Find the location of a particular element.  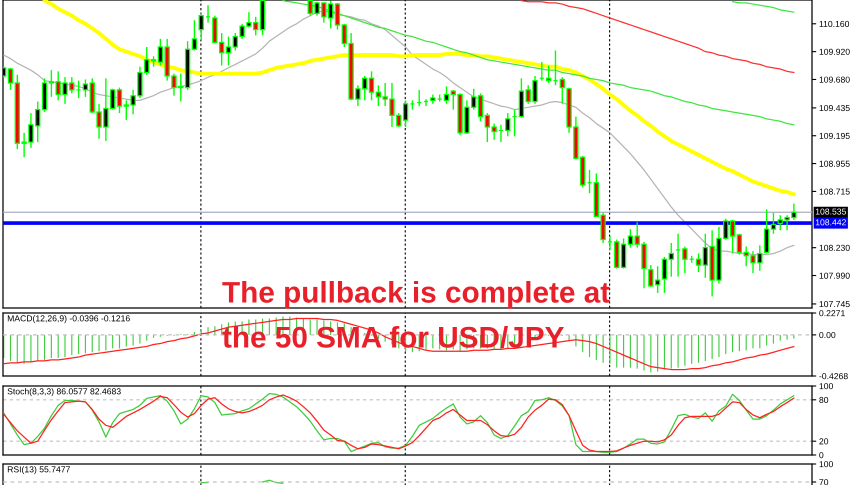

y-tick-label: 107.990 is located at coordinates (835, 275).